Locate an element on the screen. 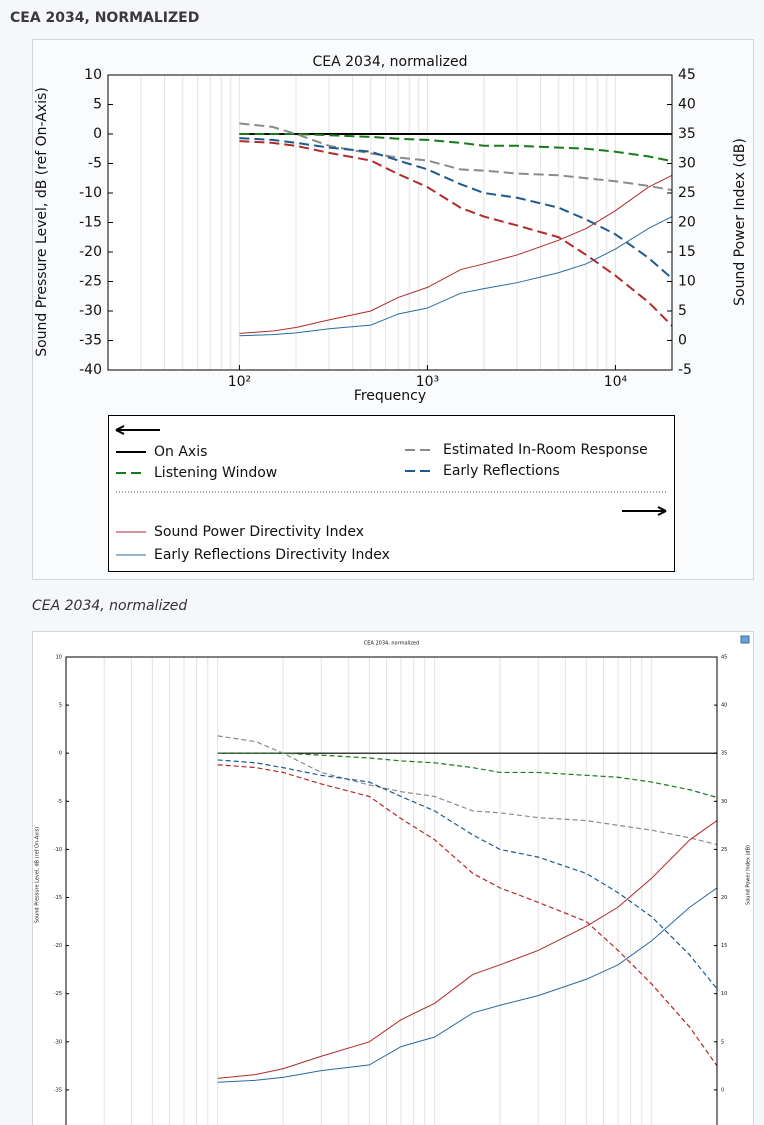 This screenshot has height=1125, width=764. x-axis-label: Frequency is located at coordinates (390, 396).